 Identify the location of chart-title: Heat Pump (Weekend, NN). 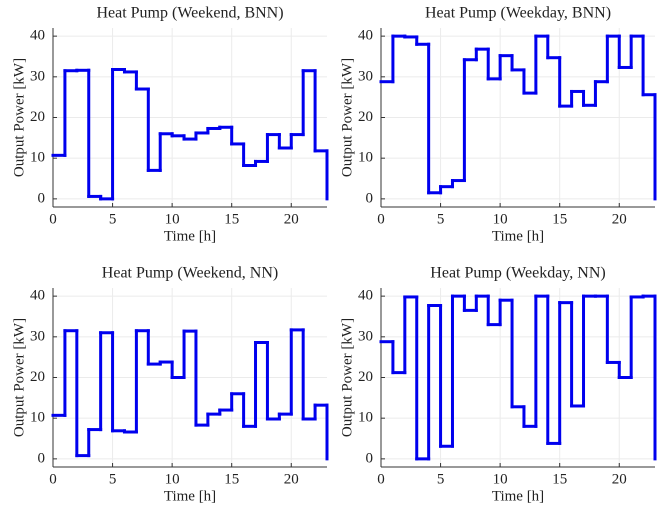
(190, 273).